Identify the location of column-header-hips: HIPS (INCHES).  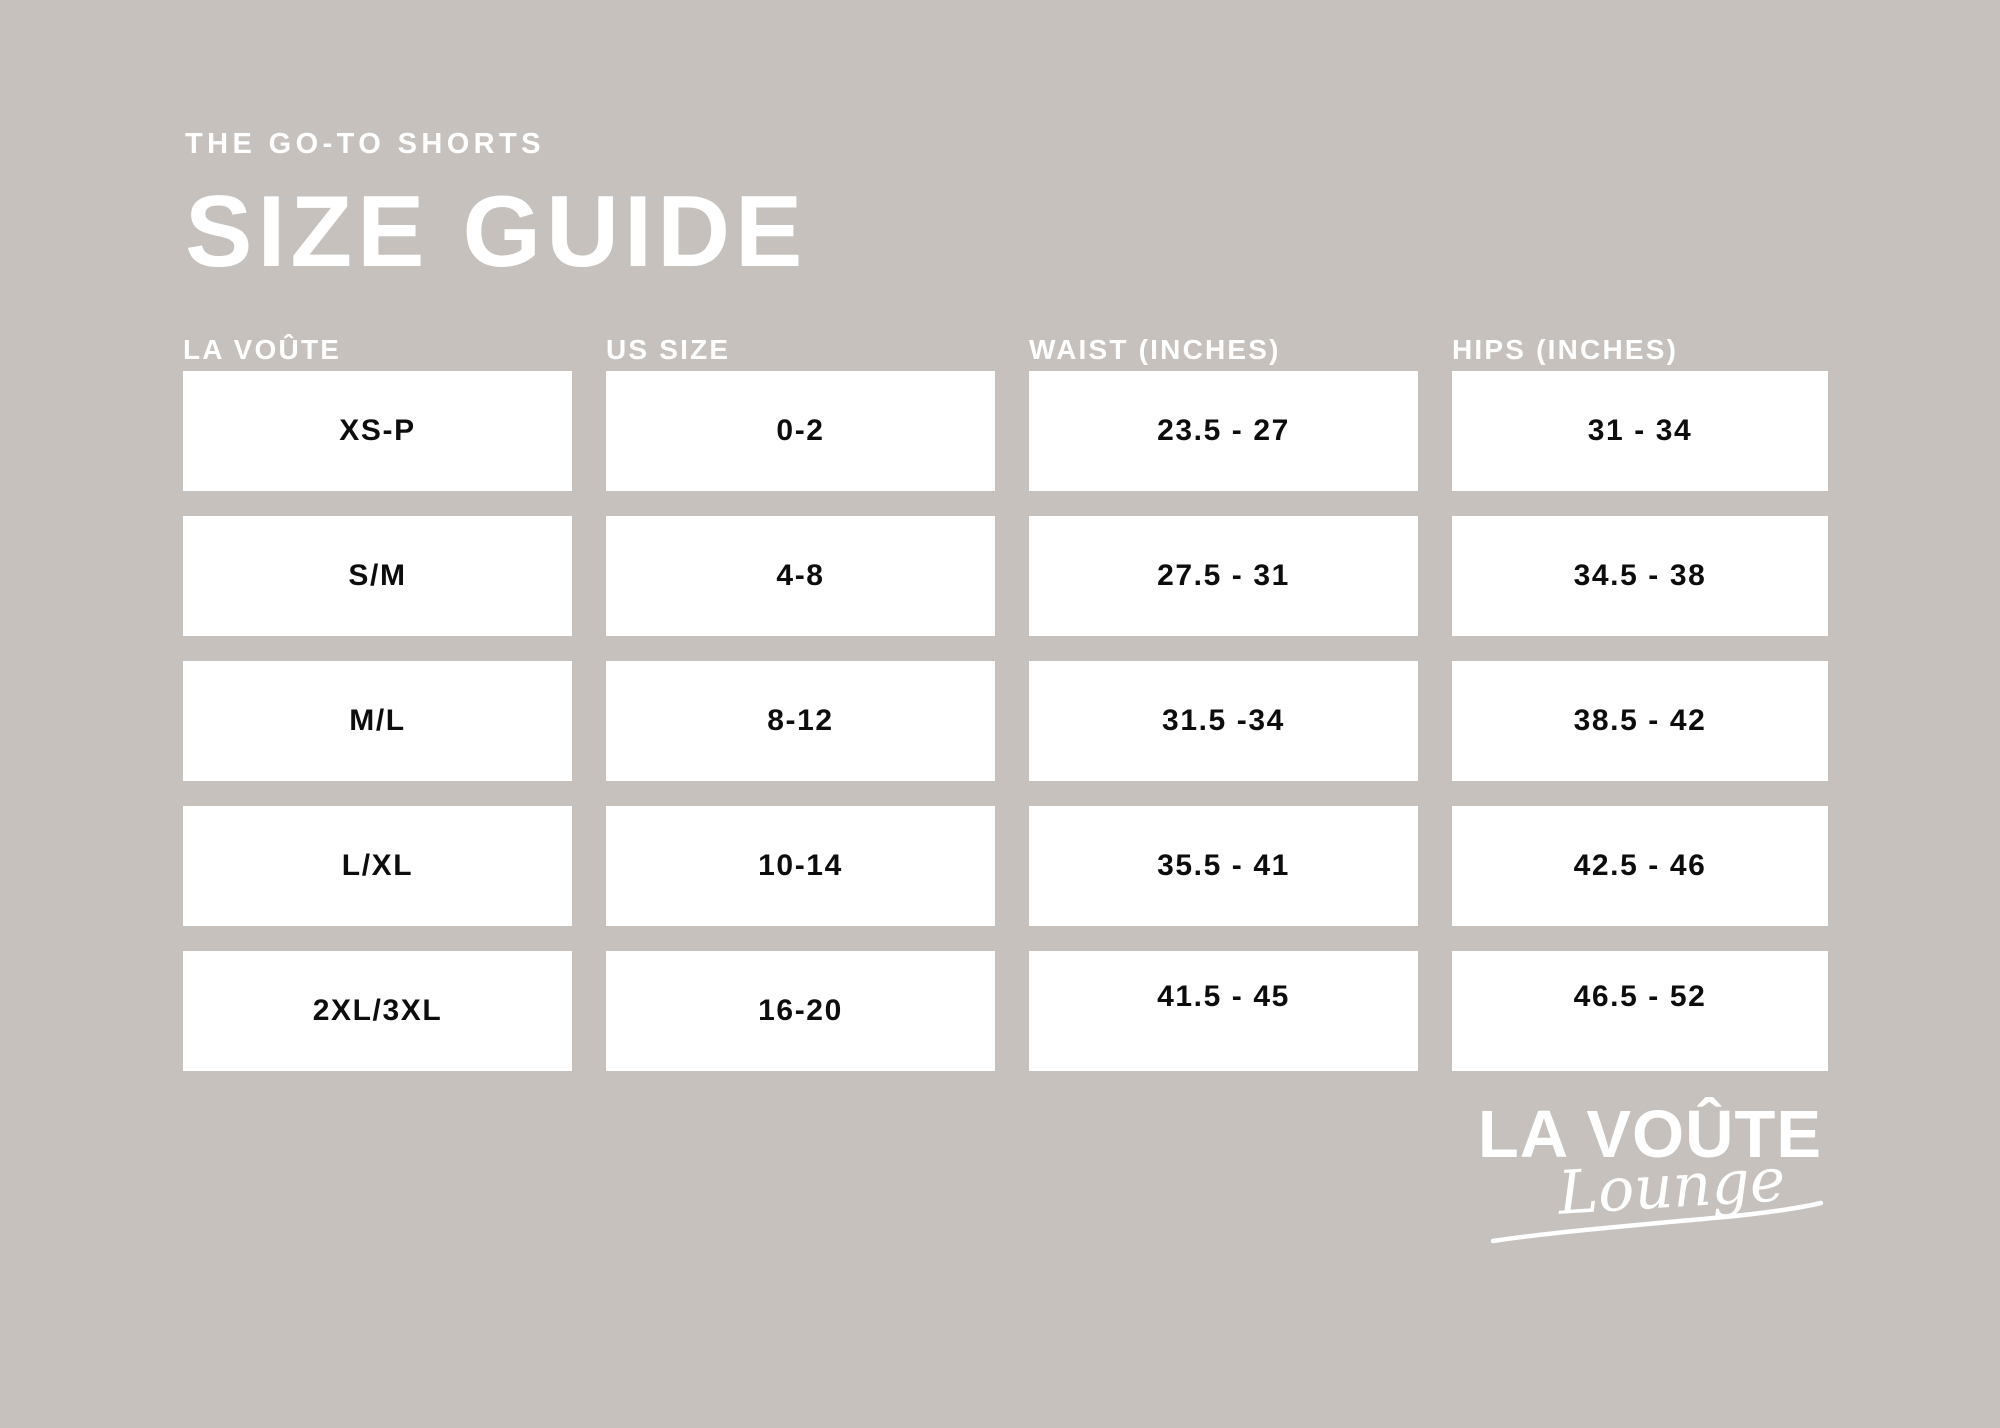
(1565, 349).